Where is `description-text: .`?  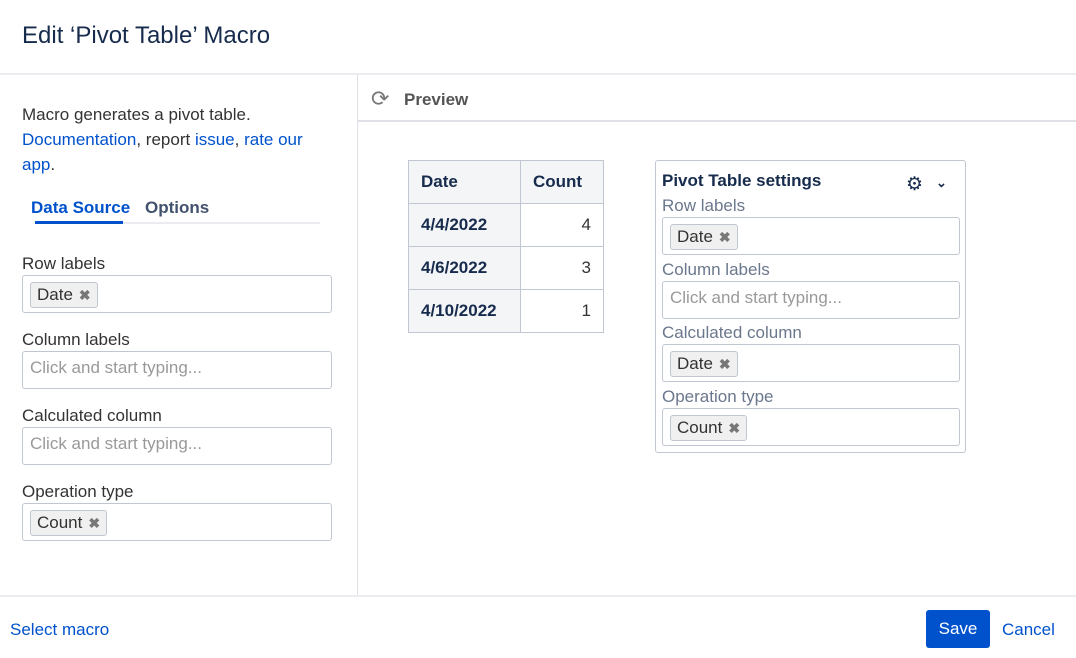 description-text: . is located at coordinates (53, 164).